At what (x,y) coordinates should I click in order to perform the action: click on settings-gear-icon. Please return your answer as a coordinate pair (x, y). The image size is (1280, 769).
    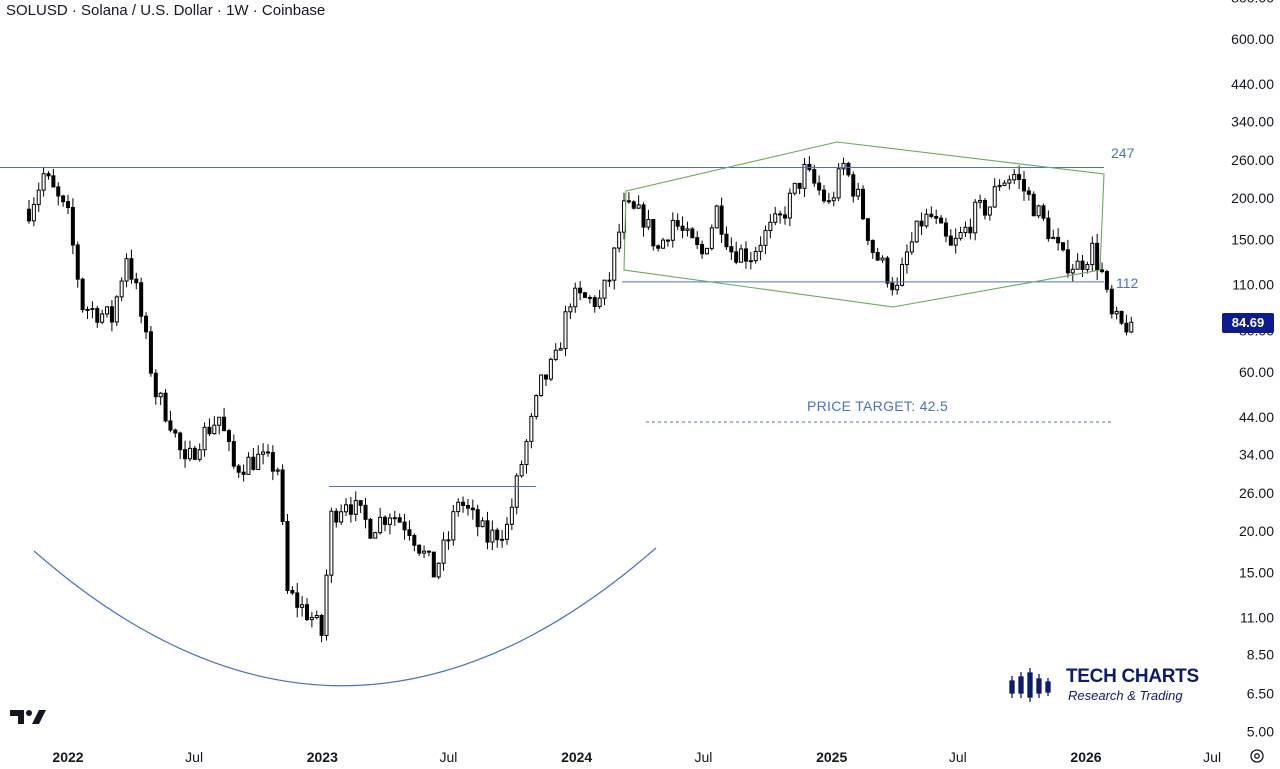
    Looking at the image, I should click on (1257, 756).